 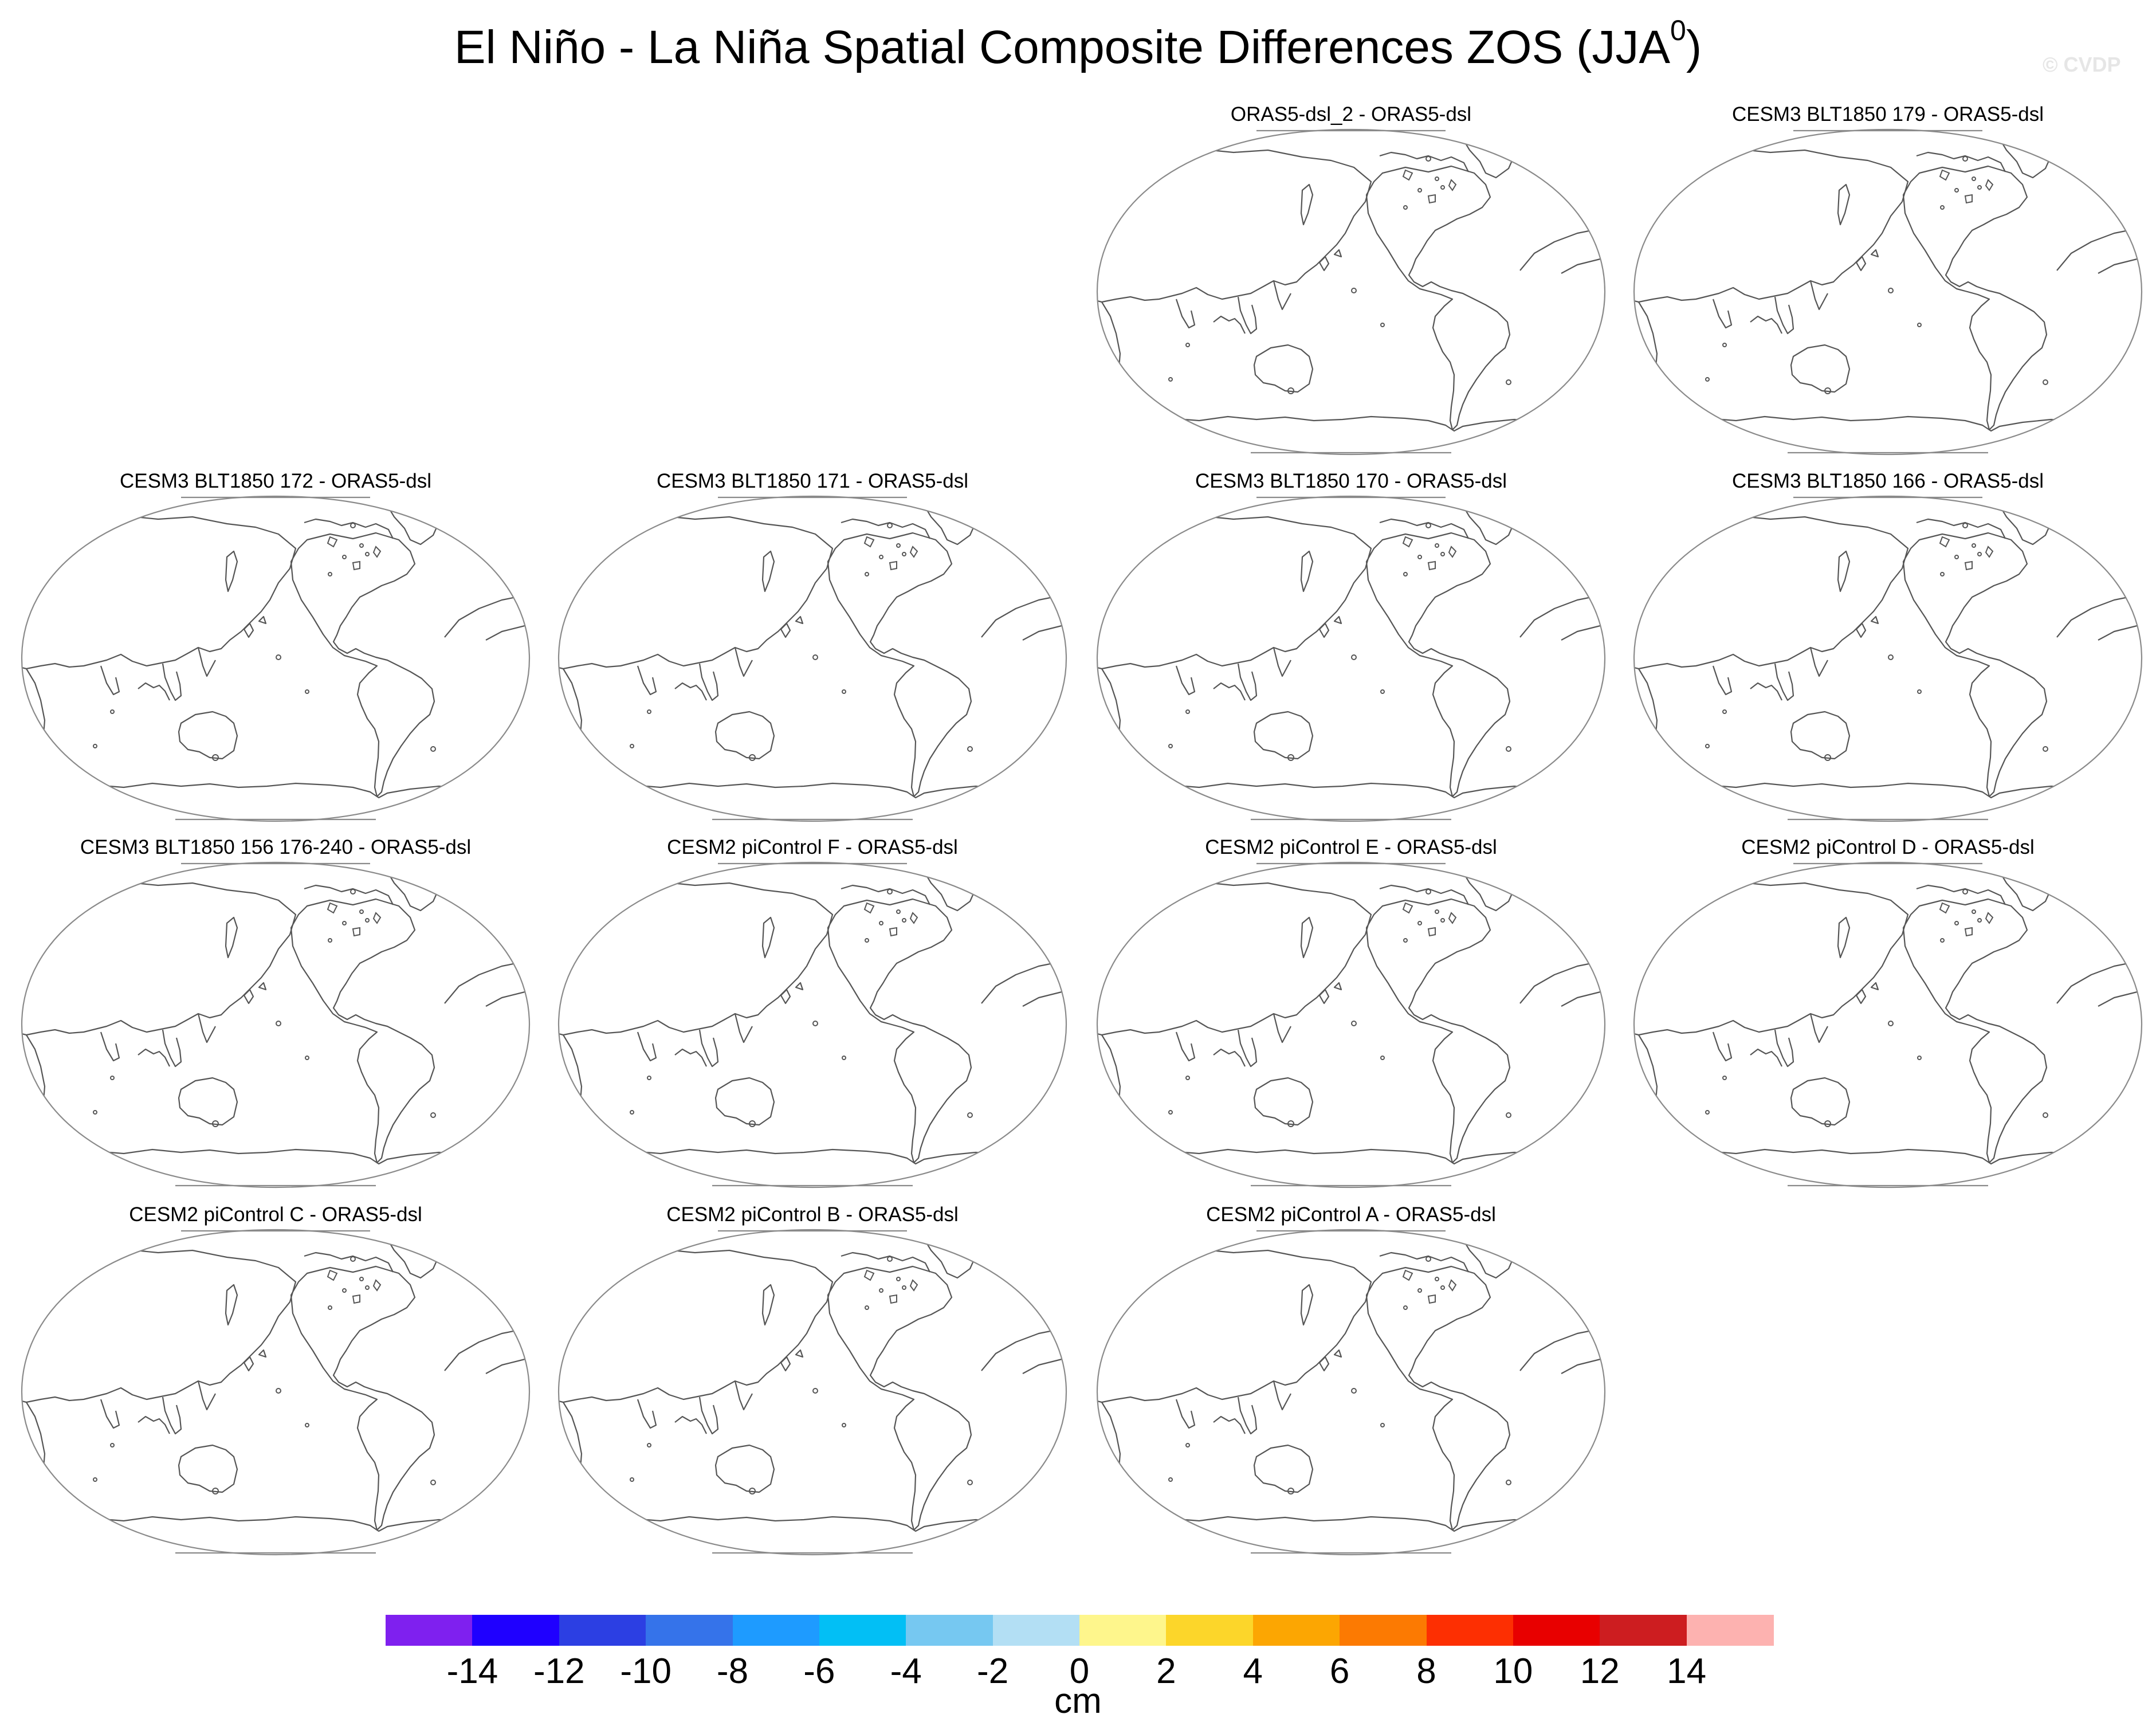 I want to click on panel-title: CESM2 piControl F - ORAS5-dsl, so click(x=812, y=847).